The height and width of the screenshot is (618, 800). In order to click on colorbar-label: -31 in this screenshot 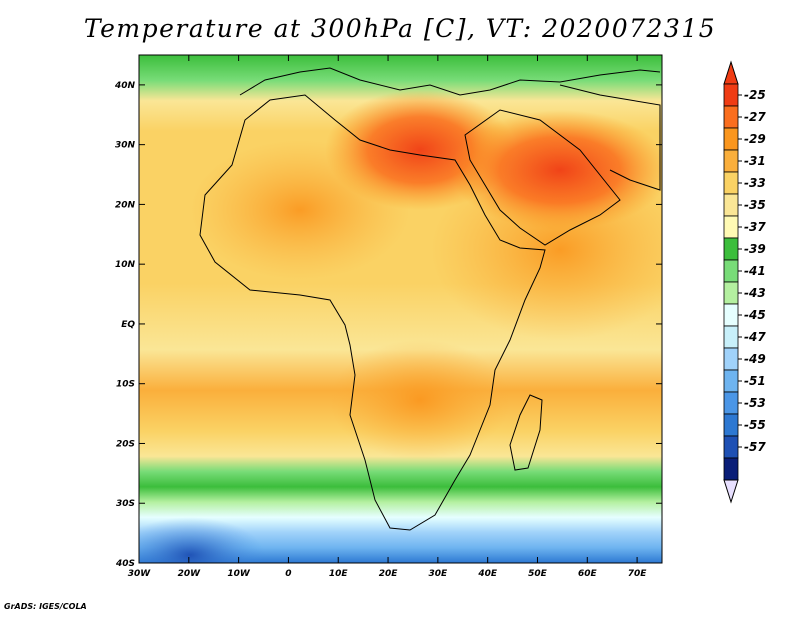, I will do `click(755, 161)`.